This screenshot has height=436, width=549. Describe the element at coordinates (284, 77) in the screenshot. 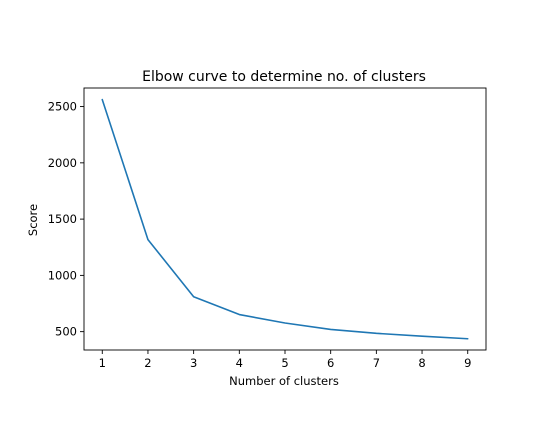

I see `chart-title: Elbow curve to determine no. of clusters` at that location.